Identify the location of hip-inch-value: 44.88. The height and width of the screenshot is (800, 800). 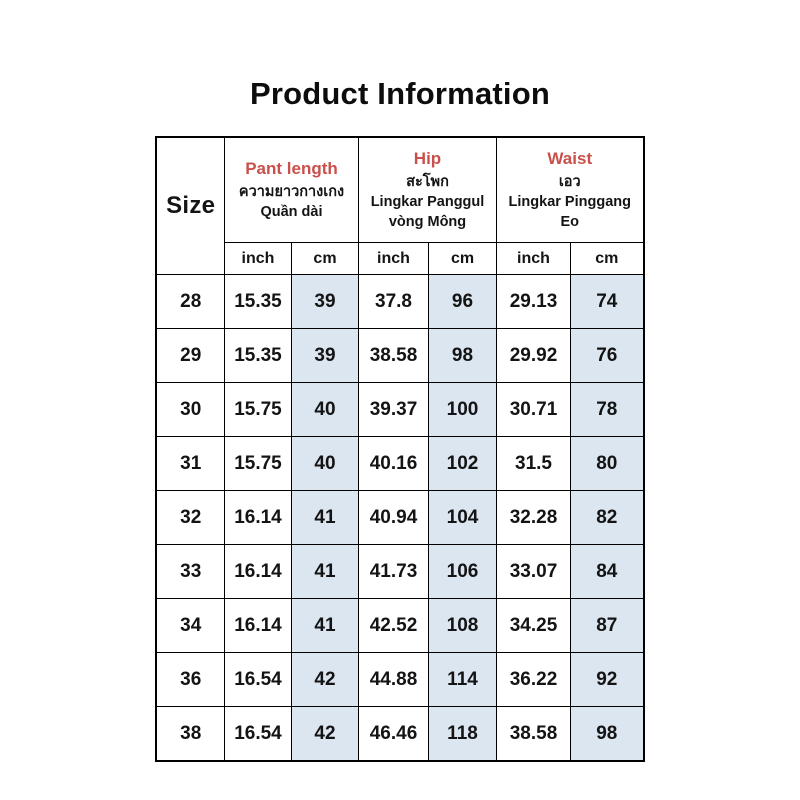
(393, 679).